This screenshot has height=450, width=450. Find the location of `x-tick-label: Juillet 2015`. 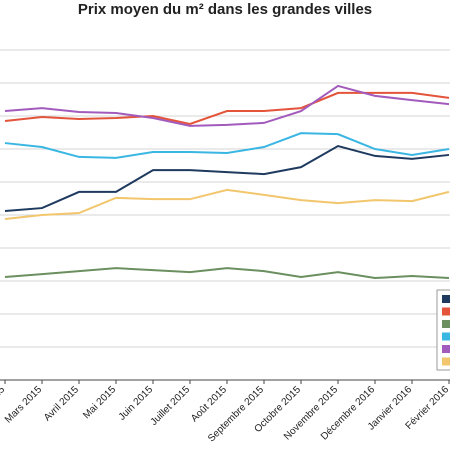

x-tick-label: Juillet 2015 is located at coordinates (171, 406).